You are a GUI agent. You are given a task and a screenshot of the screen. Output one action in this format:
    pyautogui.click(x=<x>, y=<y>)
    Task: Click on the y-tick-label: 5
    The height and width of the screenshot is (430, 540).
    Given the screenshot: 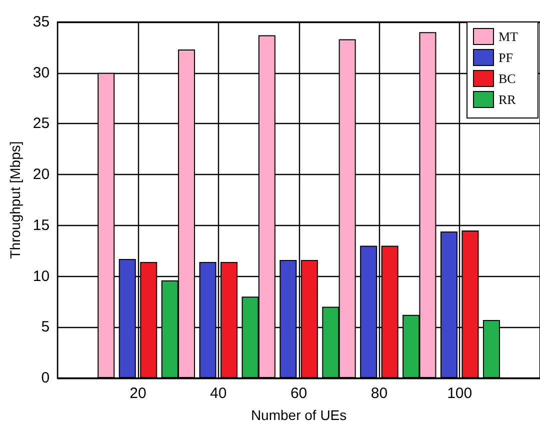 What is the action you would take?
    pyautogui.click(x=45, y=327)
    